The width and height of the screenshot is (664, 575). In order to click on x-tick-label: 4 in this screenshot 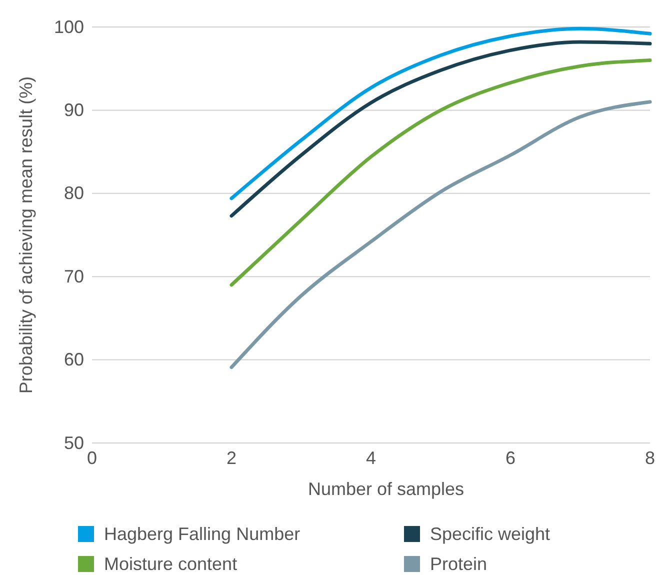, I will do `click(371, 458)`.